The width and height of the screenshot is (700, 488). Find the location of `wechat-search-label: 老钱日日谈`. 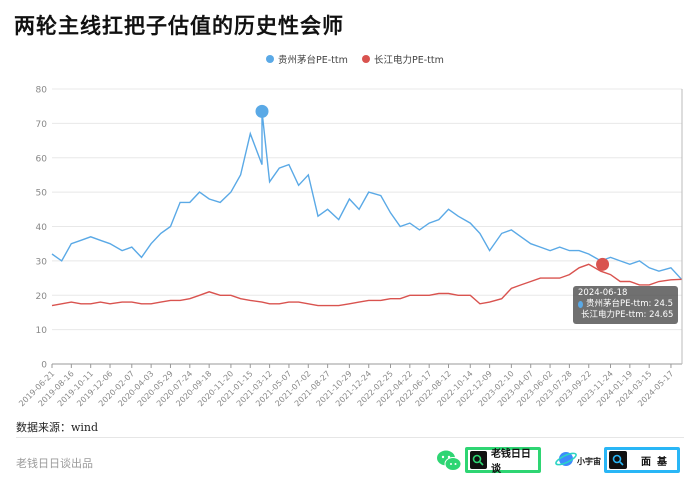

wechat-search-label: 老钱日日谈 is located at coordinates (510, 462).